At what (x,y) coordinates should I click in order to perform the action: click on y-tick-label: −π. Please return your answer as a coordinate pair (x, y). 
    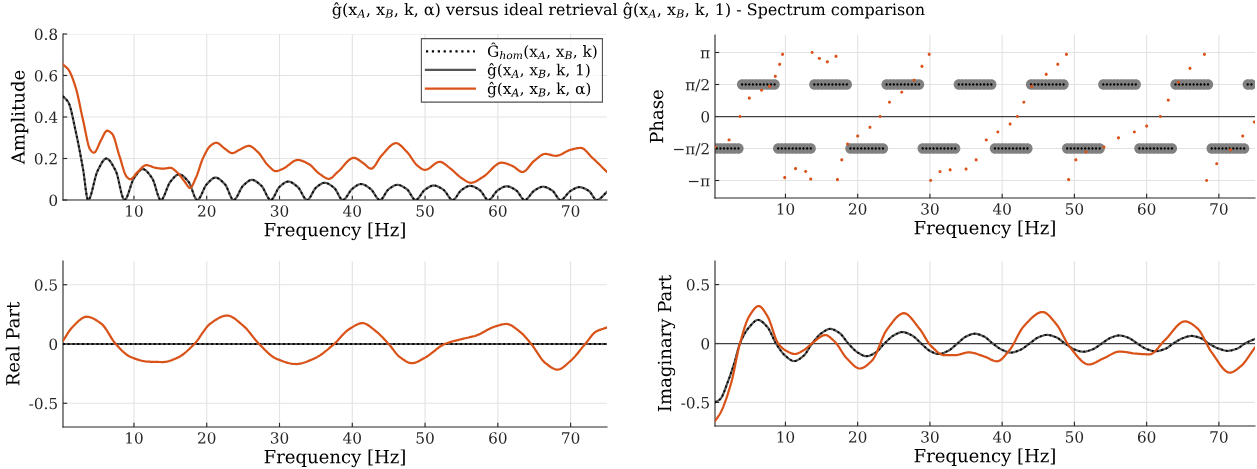
    Looking at the image, I should click on (699, 182).